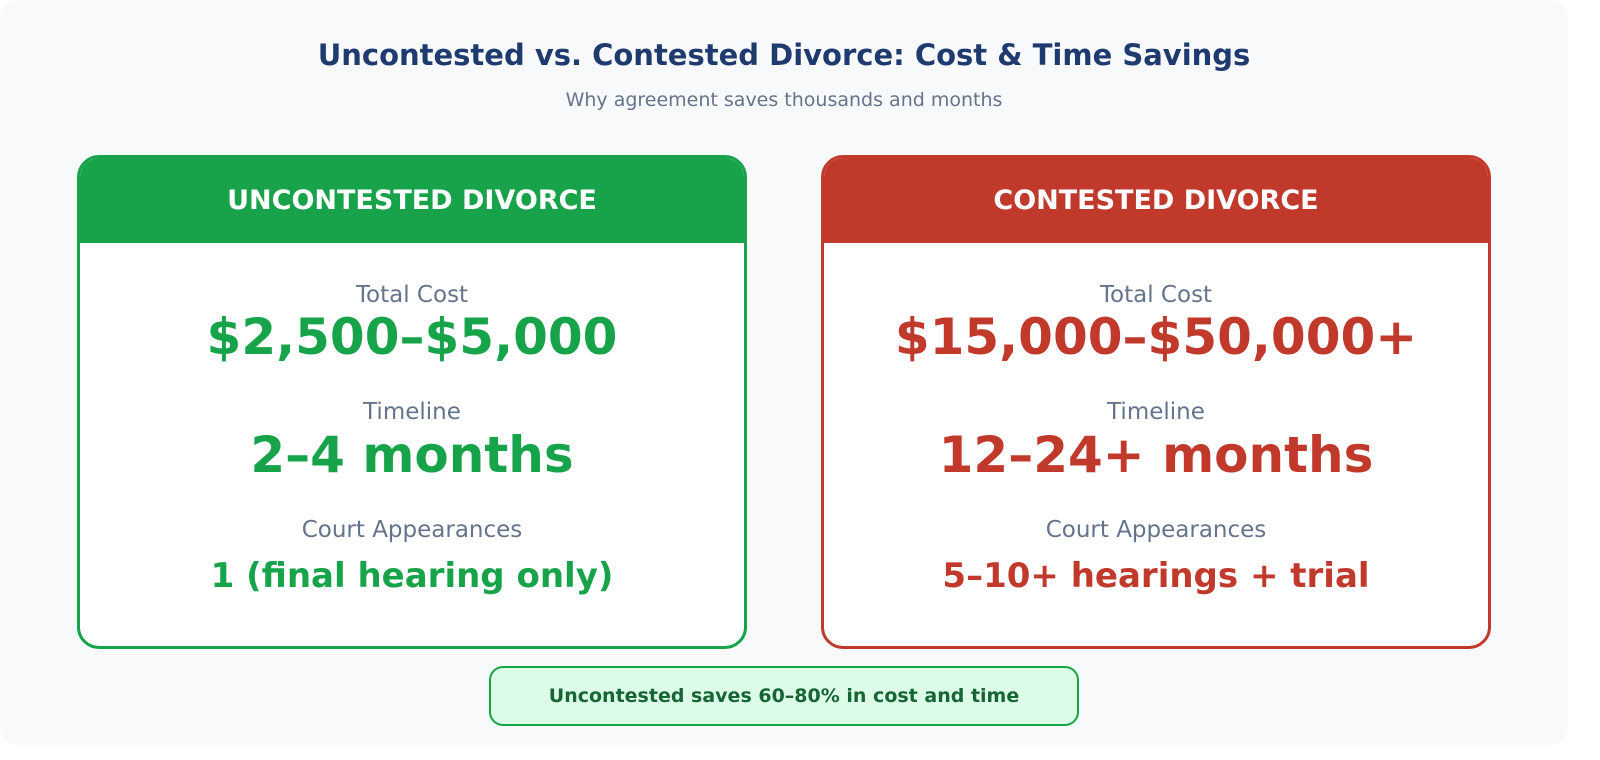  Describe the element at coordinates (1156, 337) in the screenshot. I see `cost-value: $15,000–$50,000+` at that location.